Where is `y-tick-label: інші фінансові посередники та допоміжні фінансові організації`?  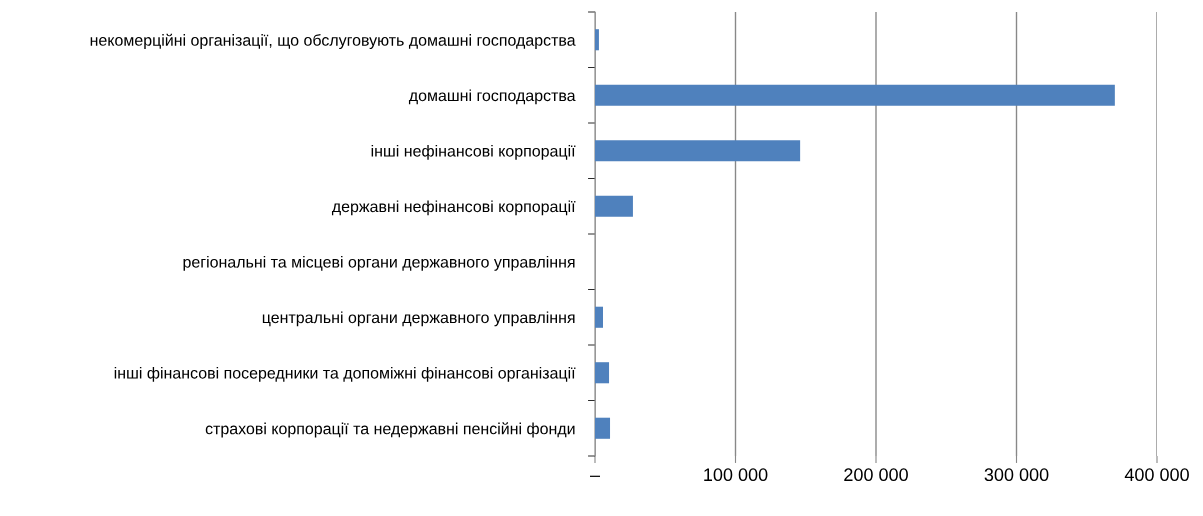 y-tick-label: інші фінансові посередники та допоміжні фінансові організації is located at coordinates (345, 374).